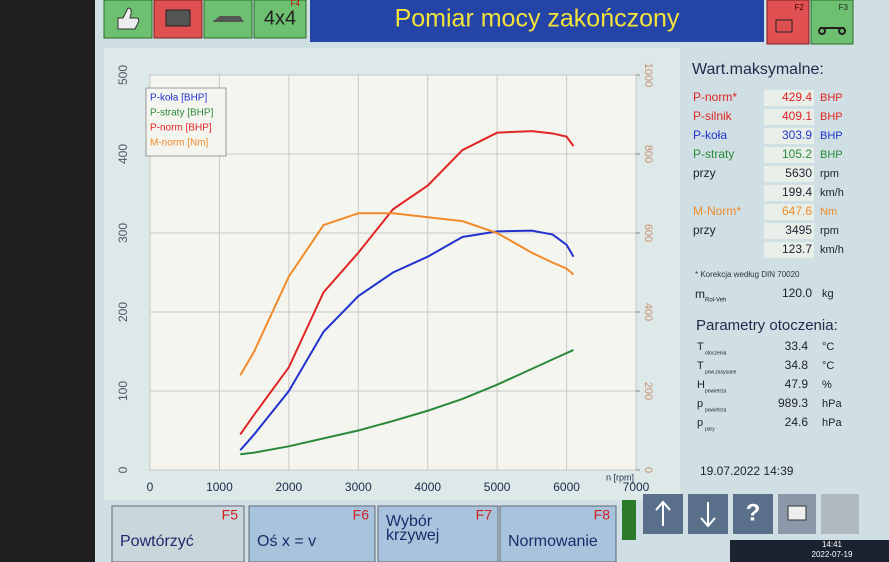  What do you see at coordinates (798, 173) in the screenshot?
I see `row-value: 5630` at bounding box center [798, 173].